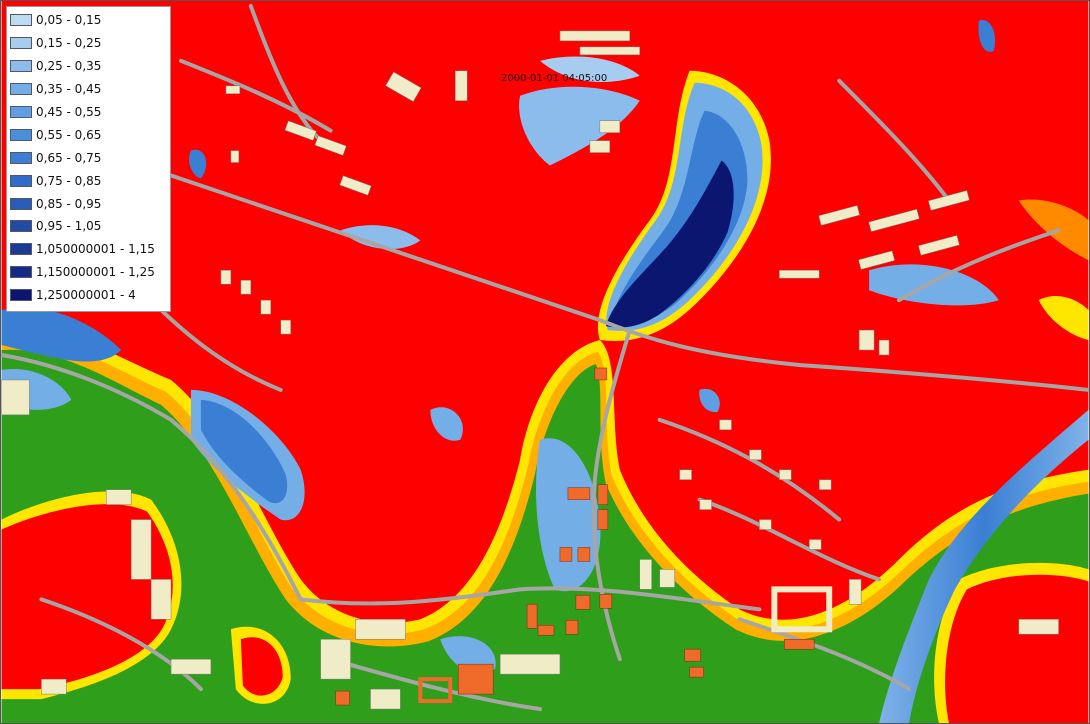  I want to click on legend-label: 1,250000001 - 4, so click(86, 295).